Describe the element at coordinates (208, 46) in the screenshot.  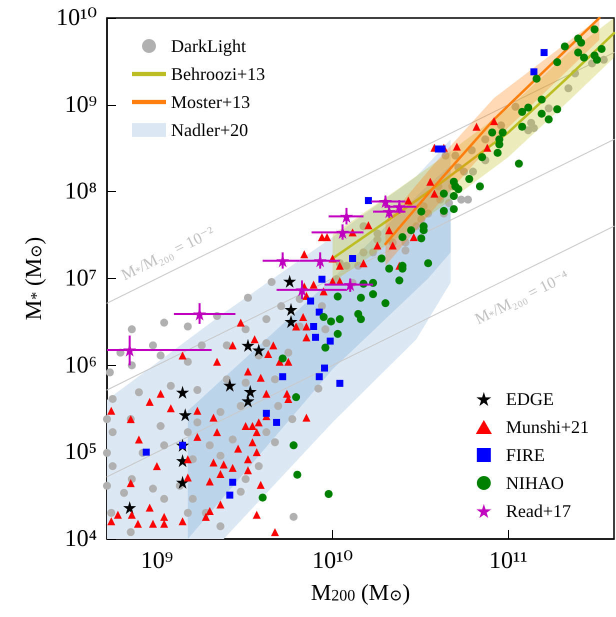
I see `legend-label: DarkLight` at that location.